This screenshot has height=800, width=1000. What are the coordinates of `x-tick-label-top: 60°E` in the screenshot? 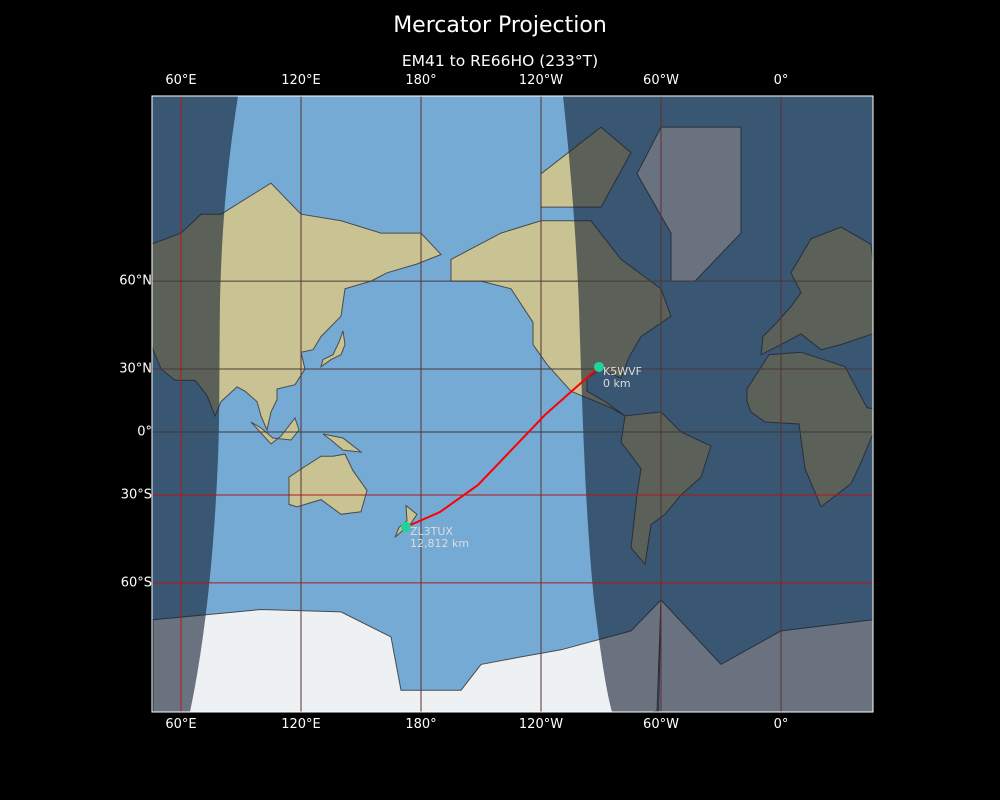 It's located at (181, 80).